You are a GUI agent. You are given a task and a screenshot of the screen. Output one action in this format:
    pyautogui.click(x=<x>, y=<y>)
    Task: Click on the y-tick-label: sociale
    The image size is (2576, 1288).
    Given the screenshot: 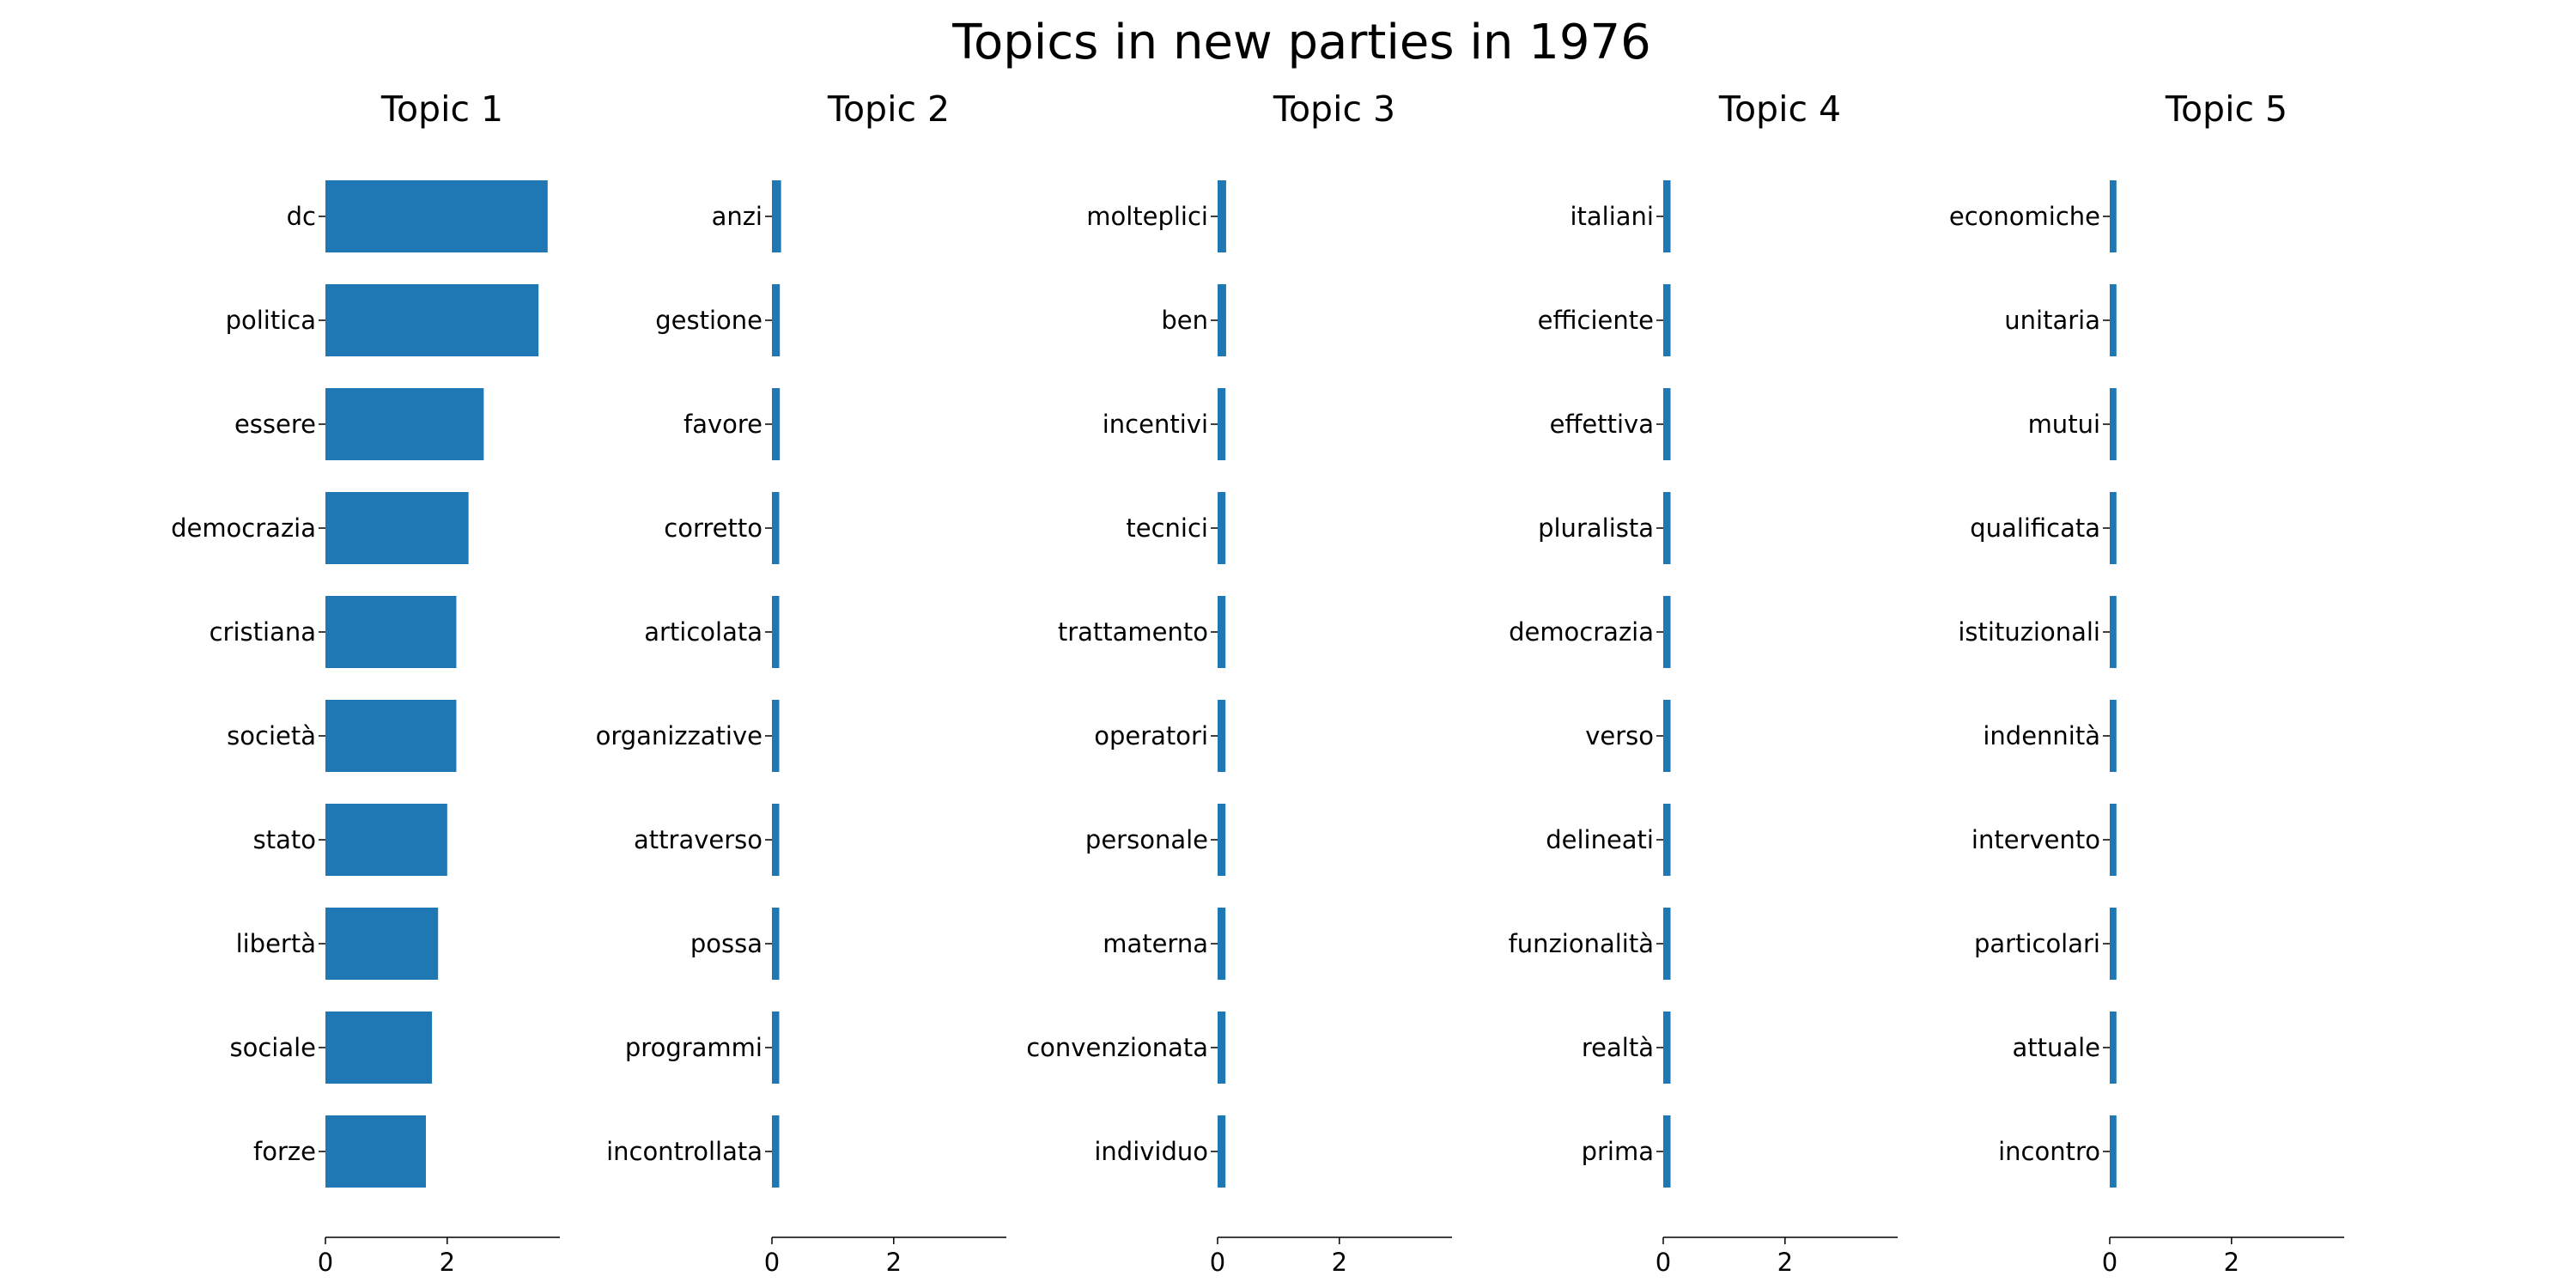 What is the action you would take?
    pyautogui.click(x=272, y=1047)
    